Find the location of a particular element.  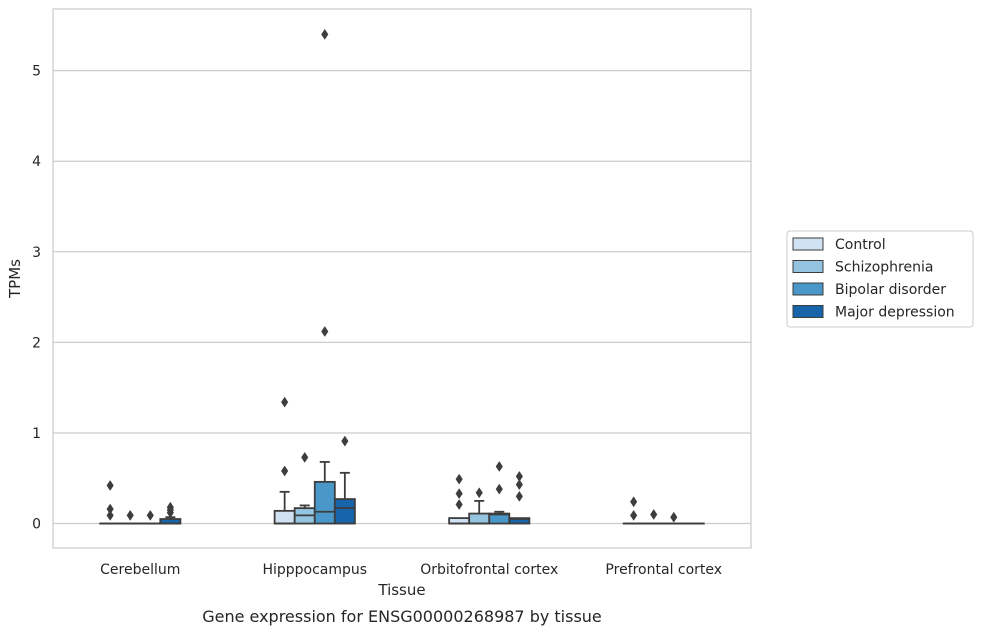

y-tick-label: 3 is located at coordinates (36, 253).